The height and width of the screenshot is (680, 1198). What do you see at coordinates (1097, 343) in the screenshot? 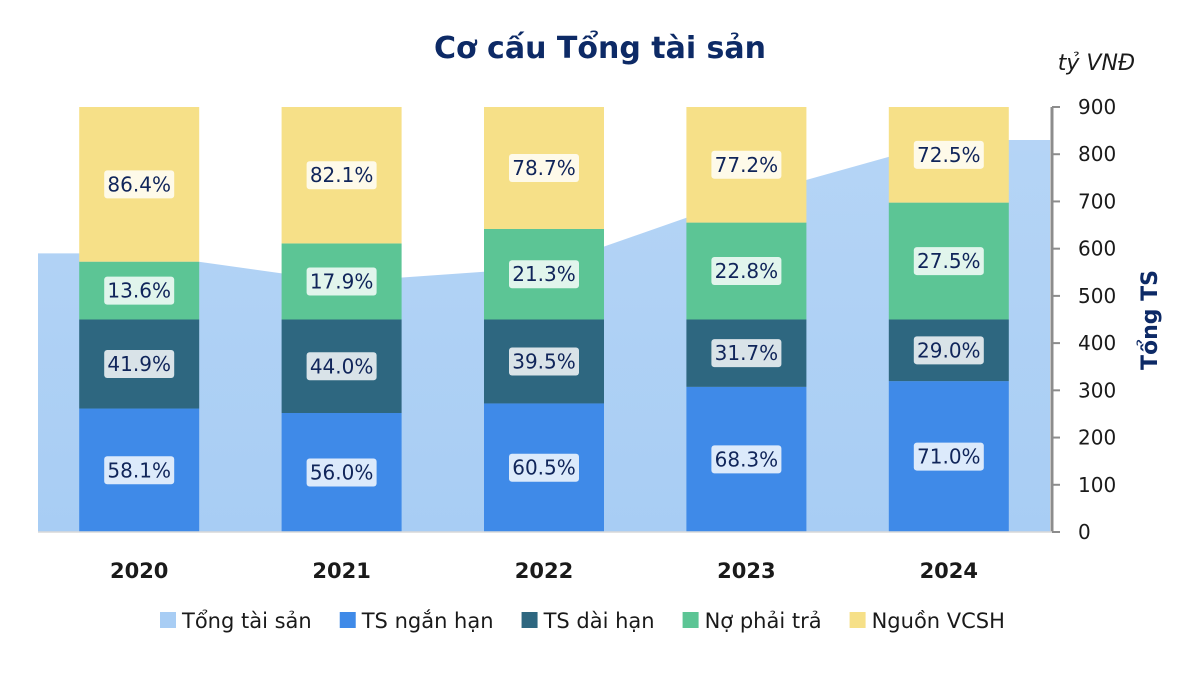
I see `y-tick-label: 400` at bounding box center [1097, 343].